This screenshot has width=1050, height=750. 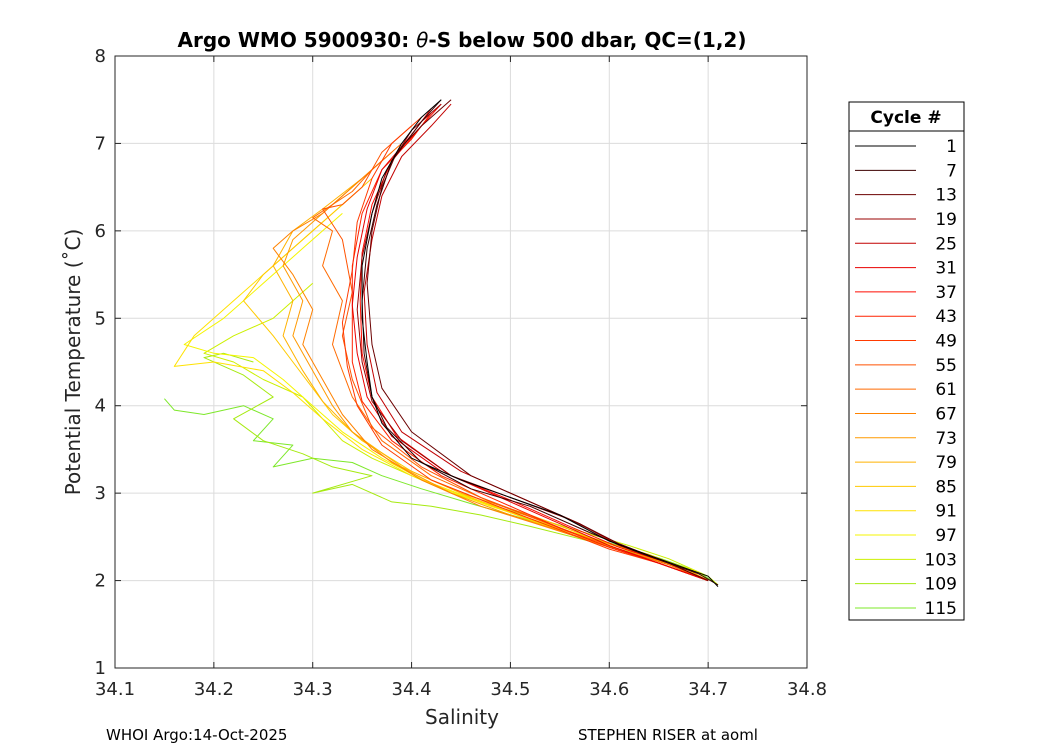 What do you see at coordinates (941, 609) in the screenshot?
I see `legend-label: 115` at bounding box center [941, 609].